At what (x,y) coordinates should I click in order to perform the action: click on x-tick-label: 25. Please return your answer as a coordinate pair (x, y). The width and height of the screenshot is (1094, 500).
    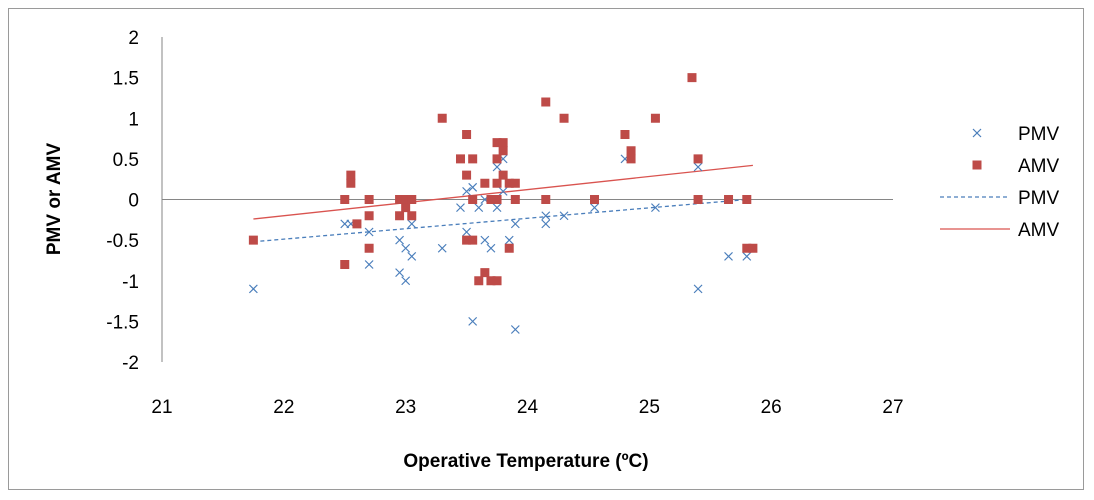
    Looking at the image, I should click on (649, 407).